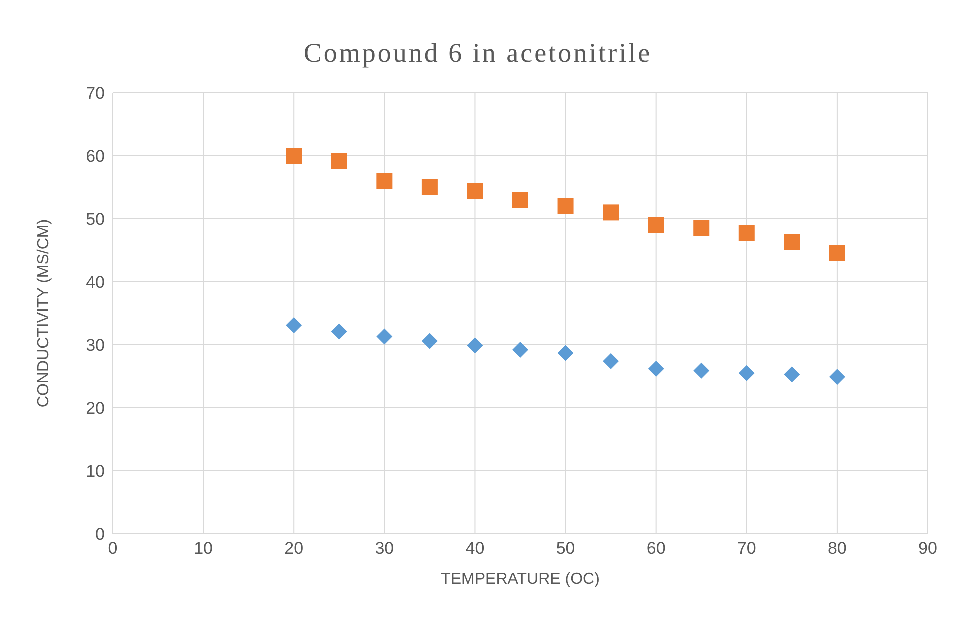 Image resolution: width=956 pixels, height=622 pixels. What do you see at coordinates (100, 534) in the screenshot?
I see `y-tick-label: 0` at bounding box center [100, 534].